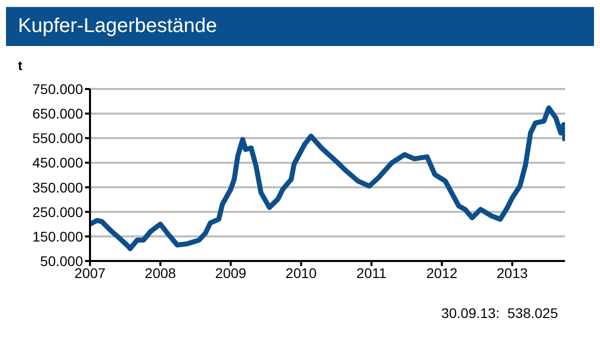 Image resolution: width=600 pixels, height=344 pixels. Describe the element at coordinates (58, 187) in the screenshot. I see `y-tick-label: 350.000` at that location.